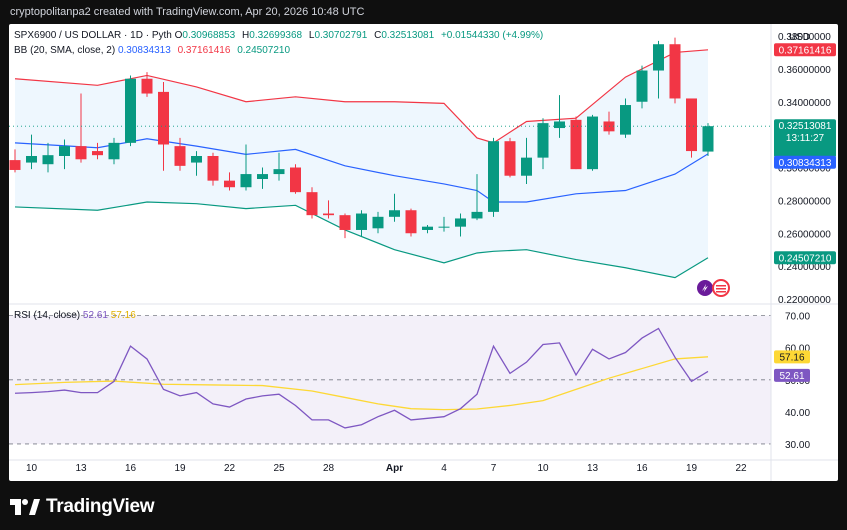 The width and height of the screenshot is (847, 530). Describe the element at coordinates (805, 258) in the screenshot. I see `badge-bb-lower-bg` at that location.